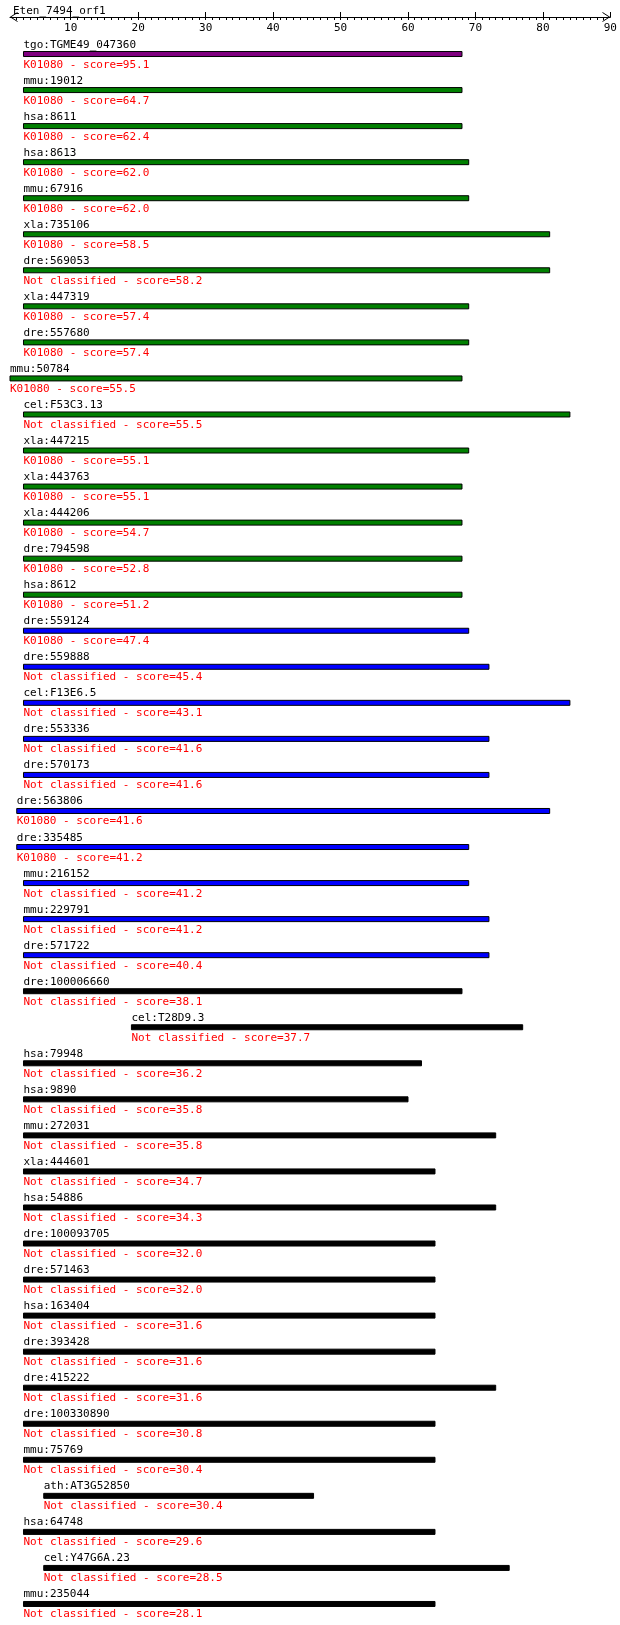 Image resolution: width=620 pixels, height=1625 pixels. I want to click on y-tick-label: cel:T28D9.3, so click(168, 1017).